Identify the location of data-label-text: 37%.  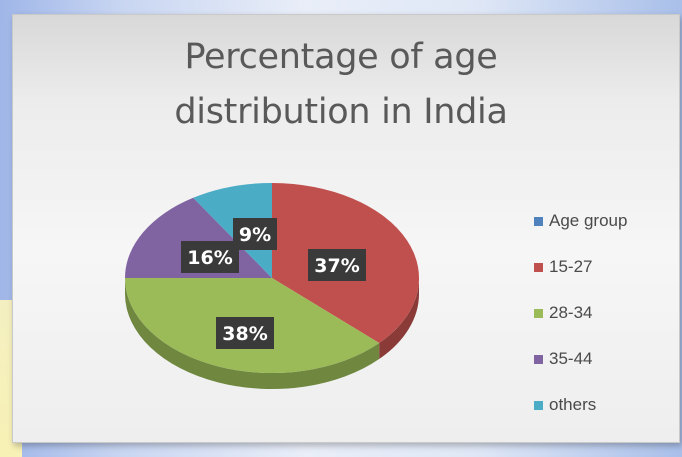
(336, 266).